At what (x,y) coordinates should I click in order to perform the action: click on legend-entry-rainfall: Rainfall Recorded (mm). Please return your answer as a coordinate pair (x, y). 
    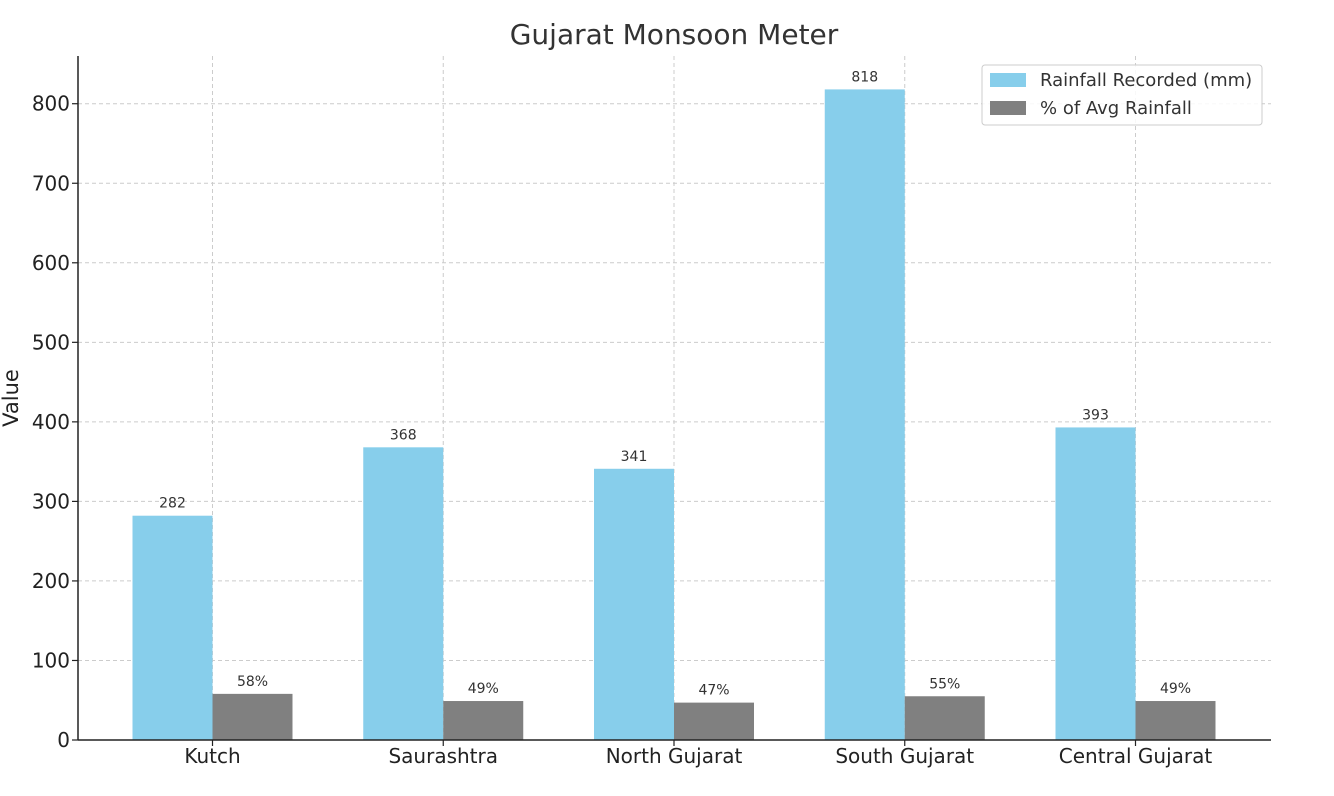
    Looking at the image, I should click on (1146, 80).